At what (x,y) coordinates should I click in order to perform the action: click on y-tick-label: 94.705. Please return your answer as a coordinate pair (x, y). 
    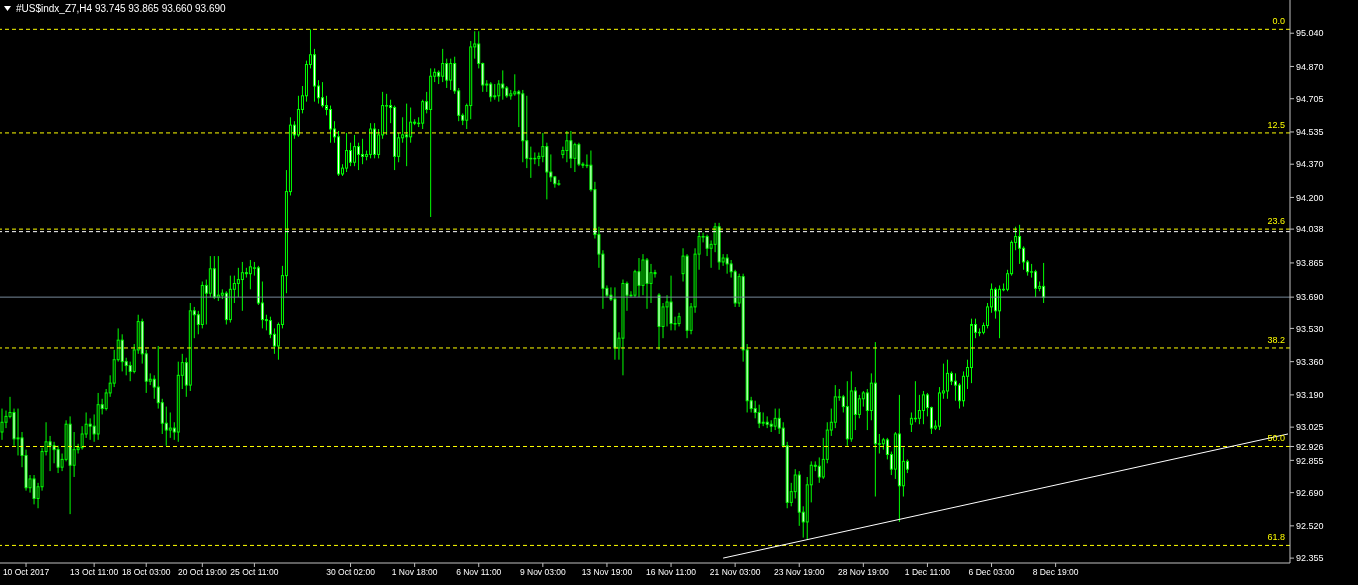
    Looking at the image, I should click on (1310, 98).